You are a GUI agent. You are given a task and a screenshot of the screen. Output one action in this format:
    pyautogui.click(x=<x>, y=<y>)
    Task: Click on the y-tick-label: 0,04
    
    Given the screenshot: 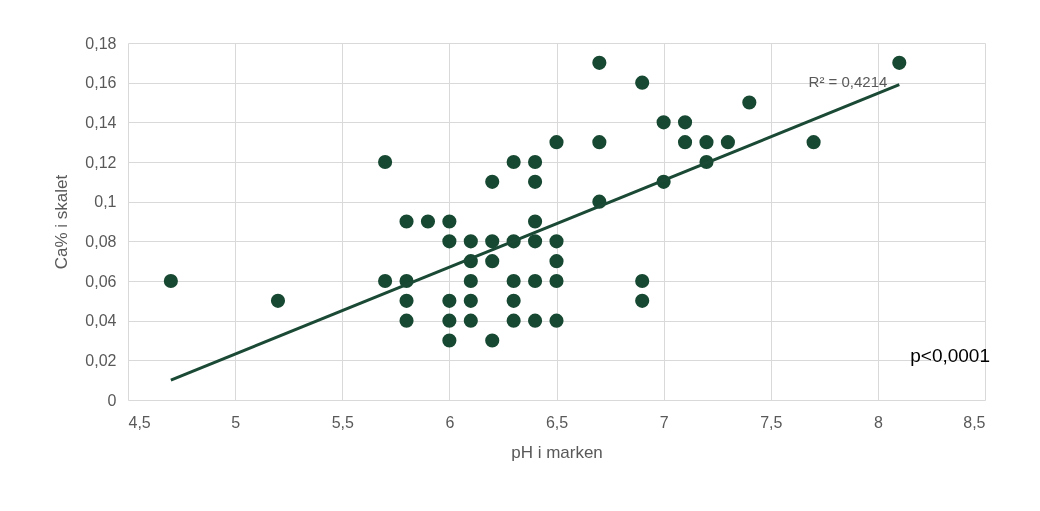 What is the action you would take?
    pyautogui.click(x=101, y=321)
    